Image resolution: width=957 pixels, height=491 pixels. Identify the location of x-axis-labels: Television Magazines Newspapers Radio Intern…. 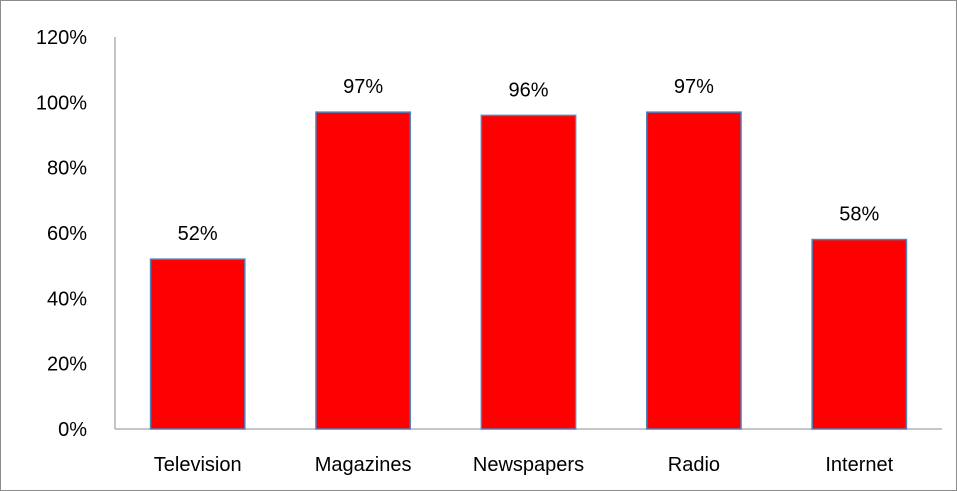
(524, 465).